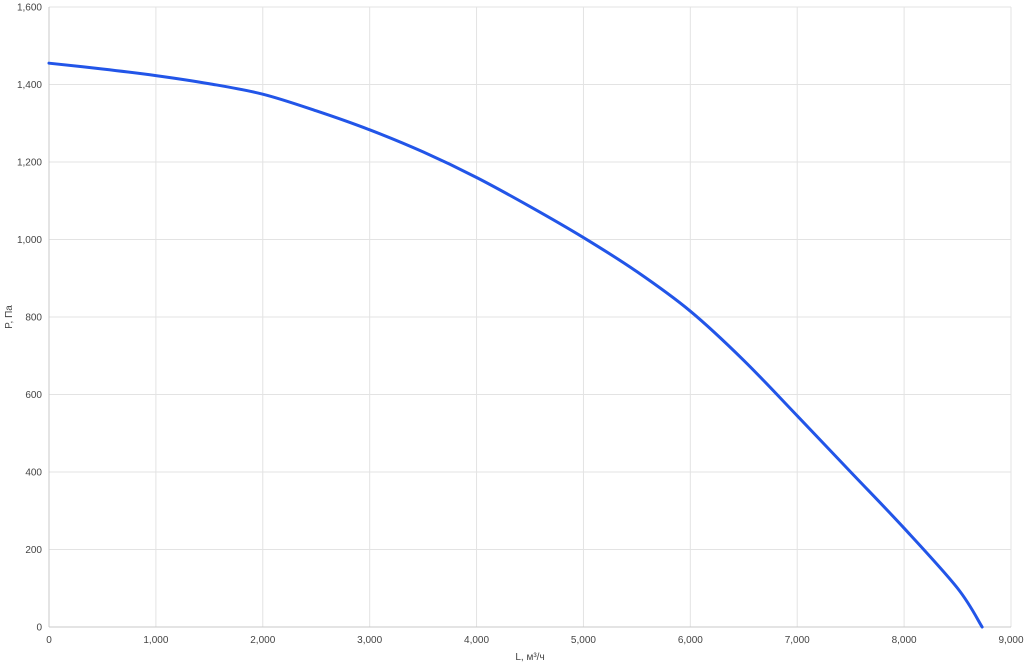  Describe the element at coordinates (33, 318) in the screenshot. I see `y-tick-label: 800` at that location.